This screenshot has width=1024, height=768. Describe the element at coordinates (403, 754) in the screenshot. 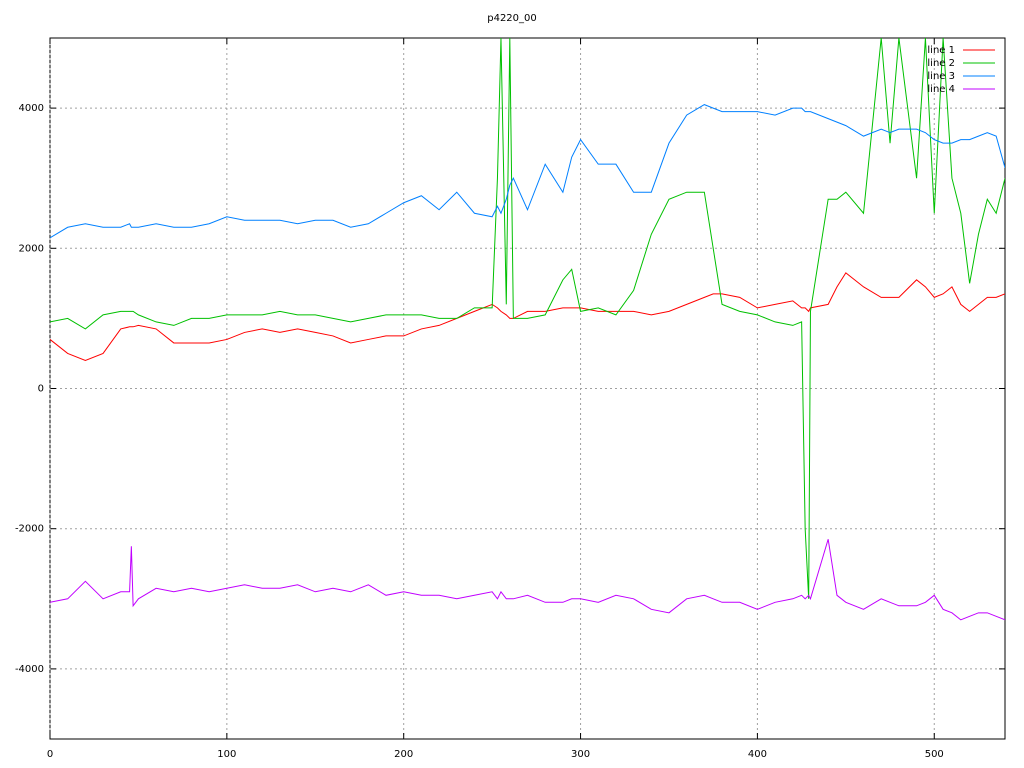

I see `x-tick-label: 200` at that location.